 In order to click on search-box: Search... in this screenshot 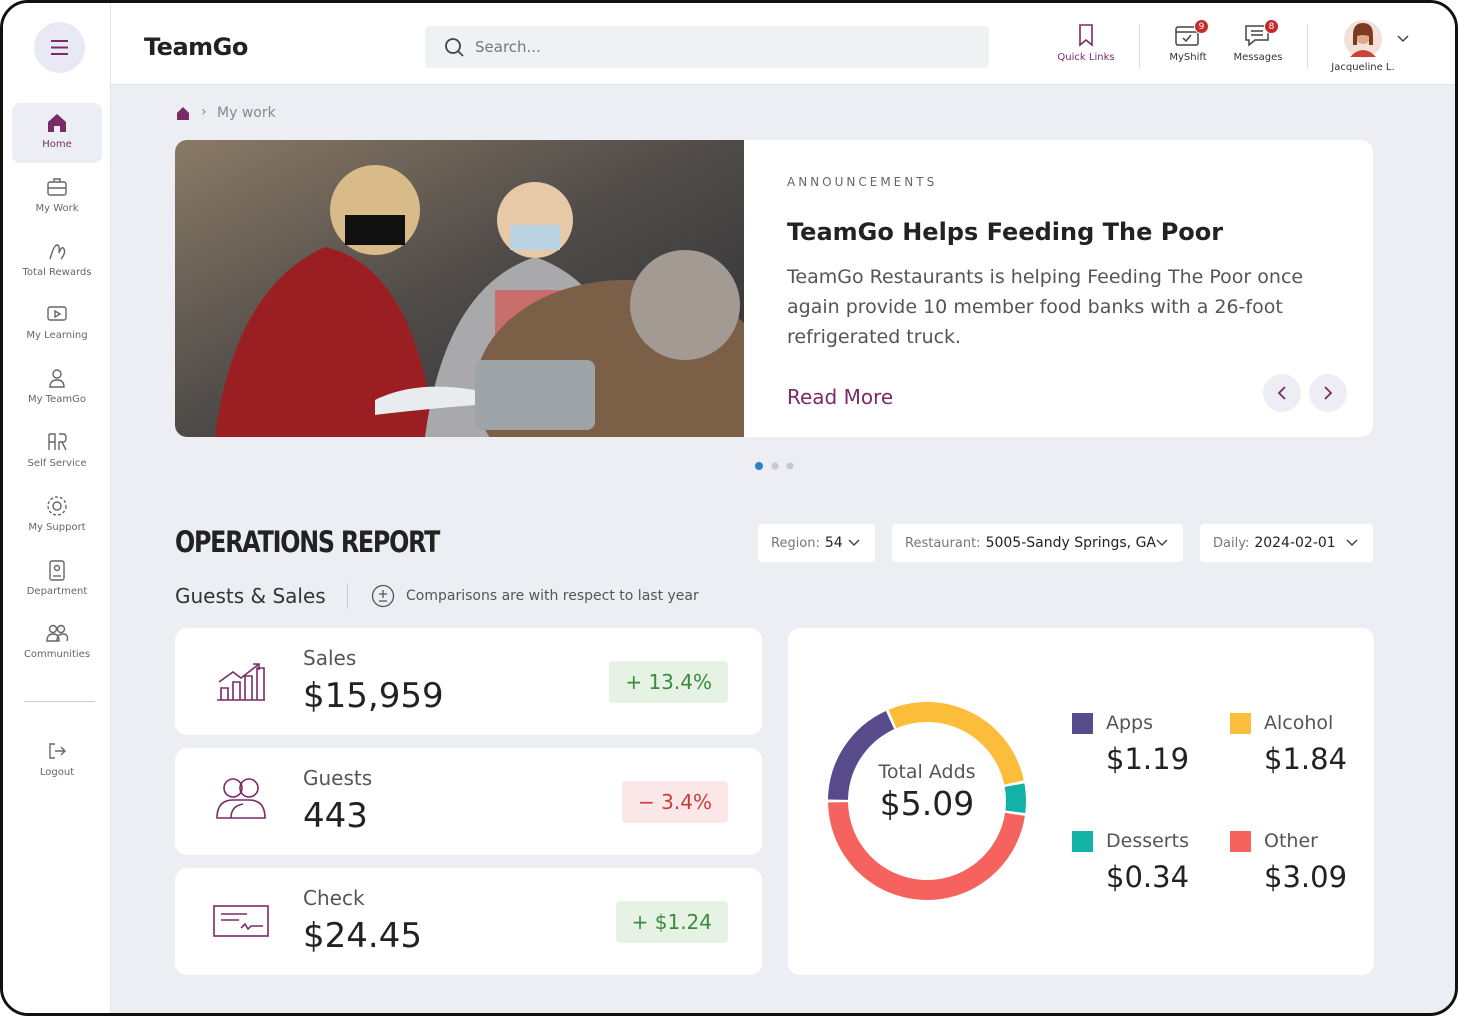, I will do `click(707, 47)`.